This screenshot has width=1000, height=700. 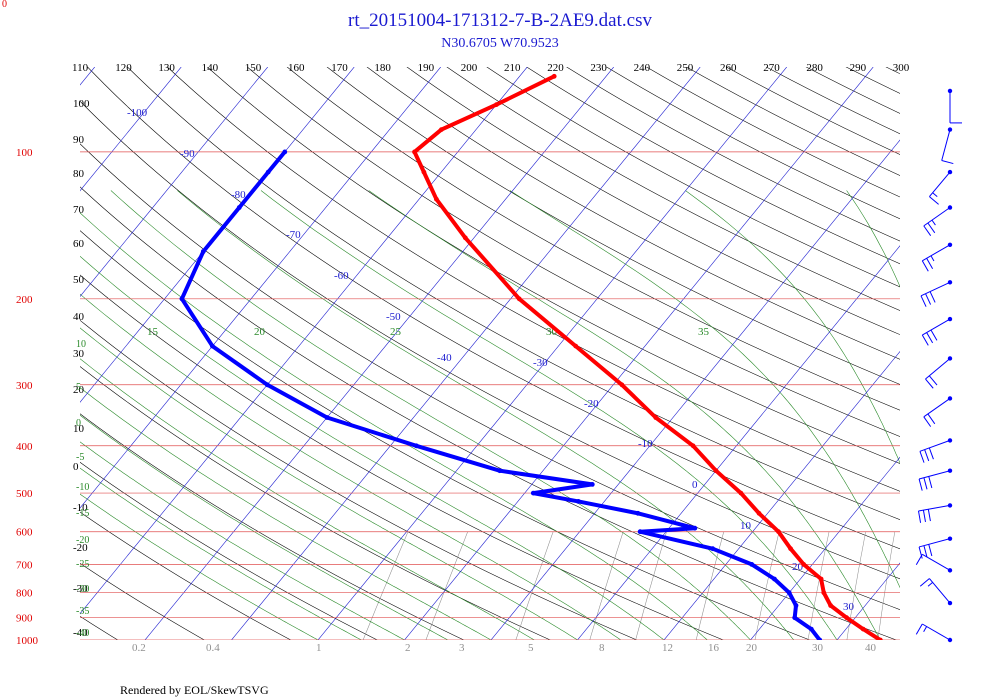 What do you see at coordinates (79, 280) in the screenshot?
I see `theta-left-label: 50` at bounding box center [79, 280].